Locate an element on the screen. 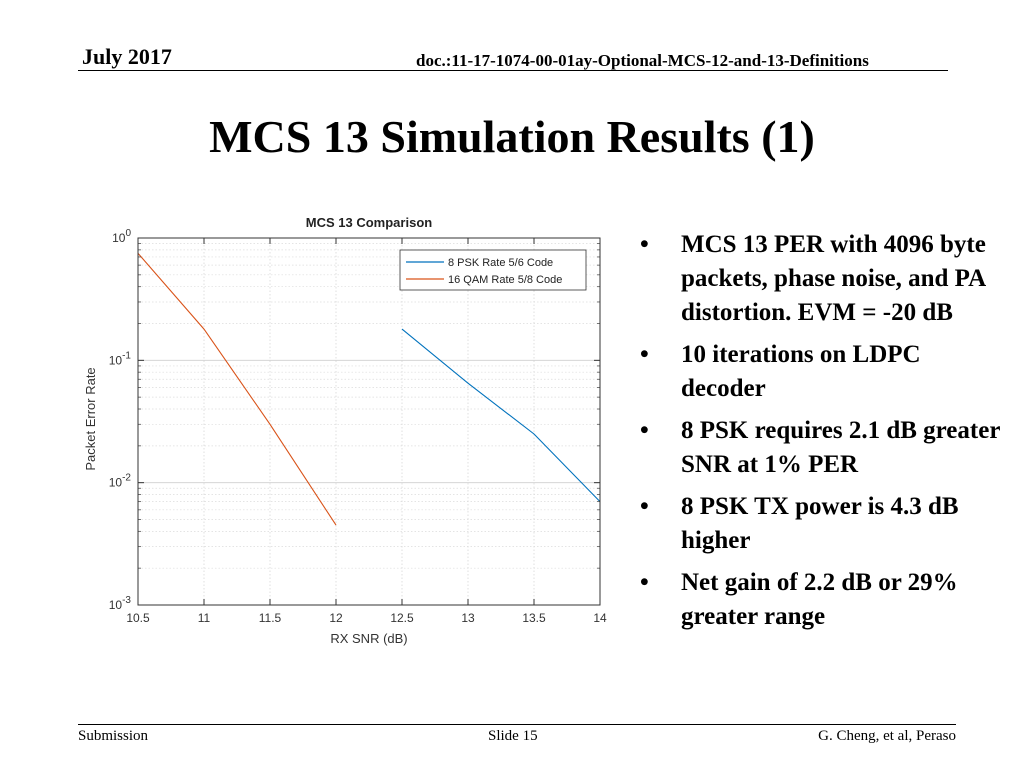  y-tick-label: 10⁻¹ is located at coordinates (120, 358).